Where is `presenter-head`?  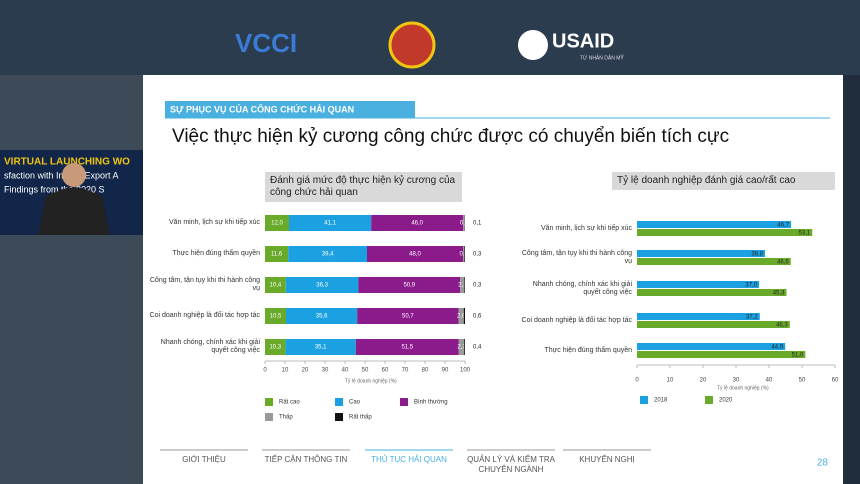
presenter-head is located at coordinates (74, 175).